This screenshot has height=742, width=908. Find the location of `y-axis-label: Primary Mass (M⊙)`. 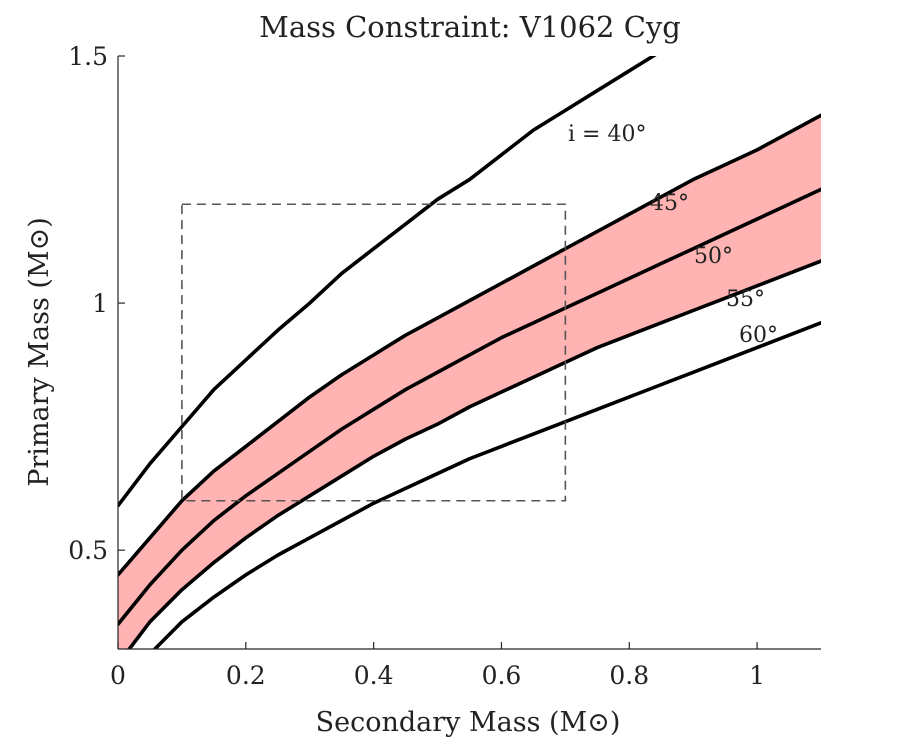

y-axis-label: Primary Mass (M⊙) is located at coordinates (39, 352).